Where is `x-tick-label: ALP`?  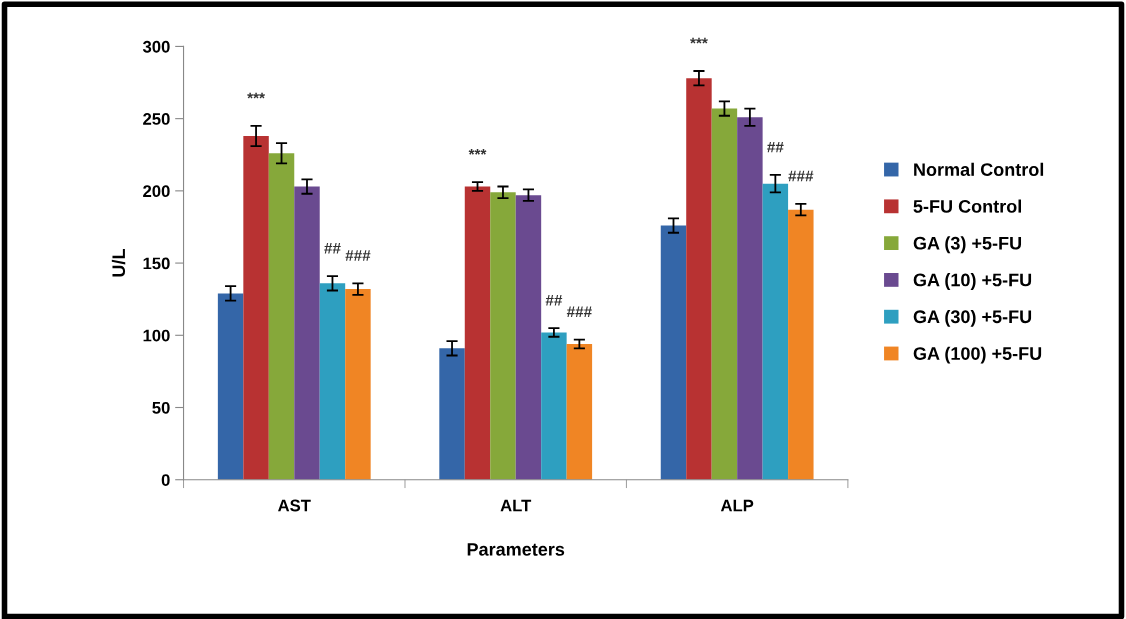
x-tick-label: ALP is located at coordinates (737, 505).